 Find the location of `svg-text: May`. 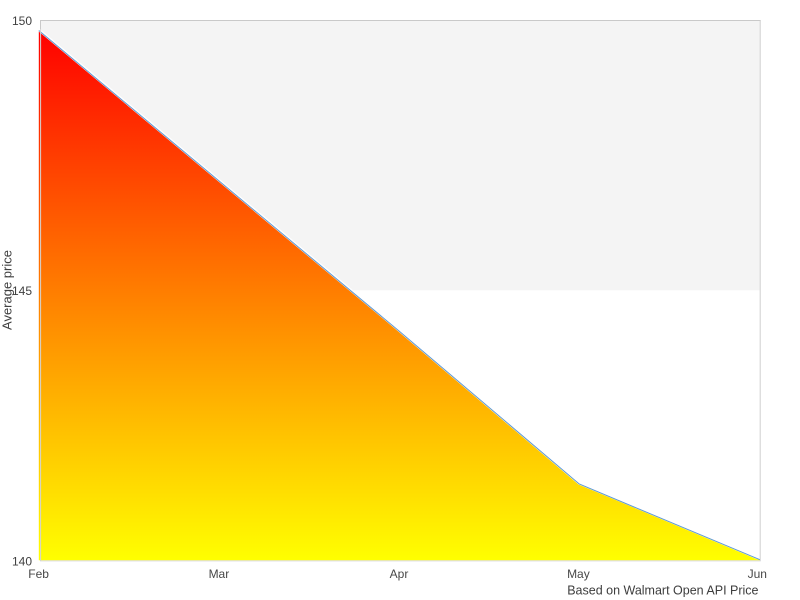

svg-text: May is located at coordinates (578, 574).